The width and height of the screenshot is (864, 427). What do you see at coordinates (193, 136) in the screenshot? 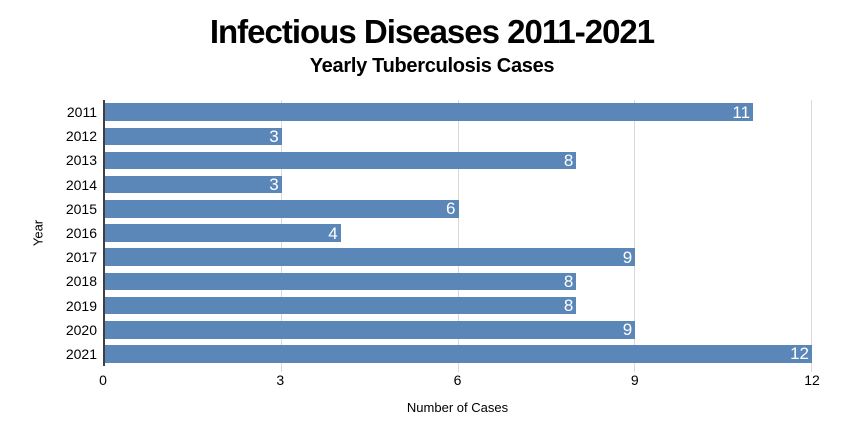
I see `bar-2012: 3` at bounding box center [193, 136].